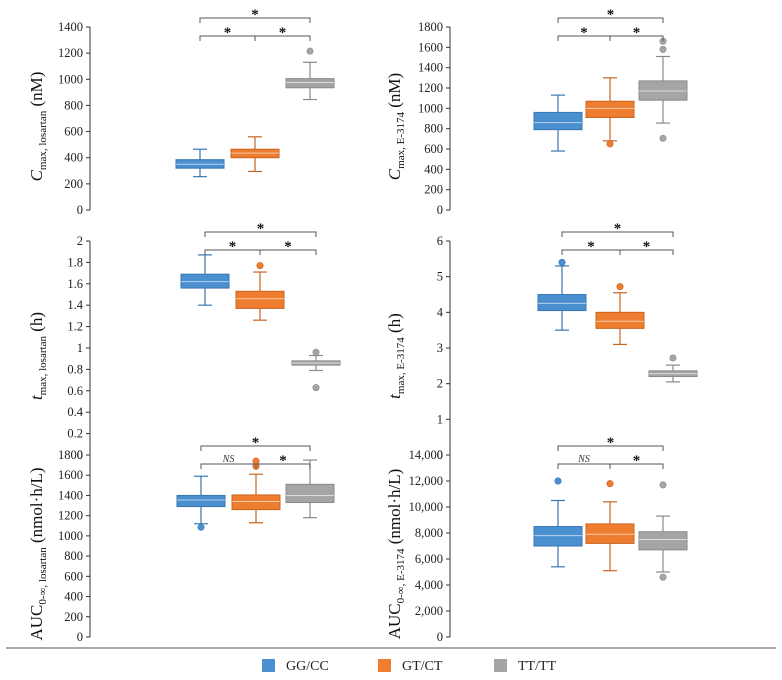 The height and width of the screenshot is (680, 782). Describe the element at coordinates (75, 305) in the screenshot. I see `y-tick-label: 1.4` at that location.